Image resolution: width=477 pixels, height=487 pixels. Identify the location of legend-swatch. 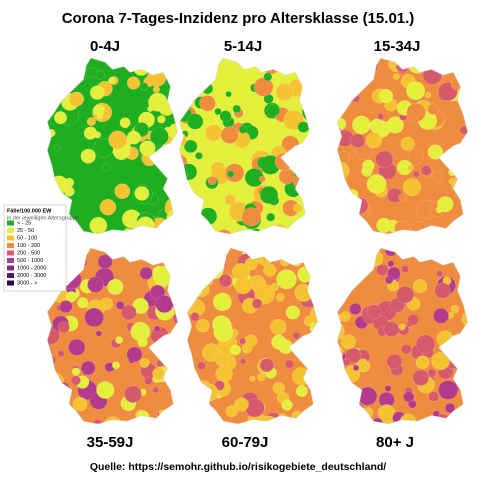
(10, 260).